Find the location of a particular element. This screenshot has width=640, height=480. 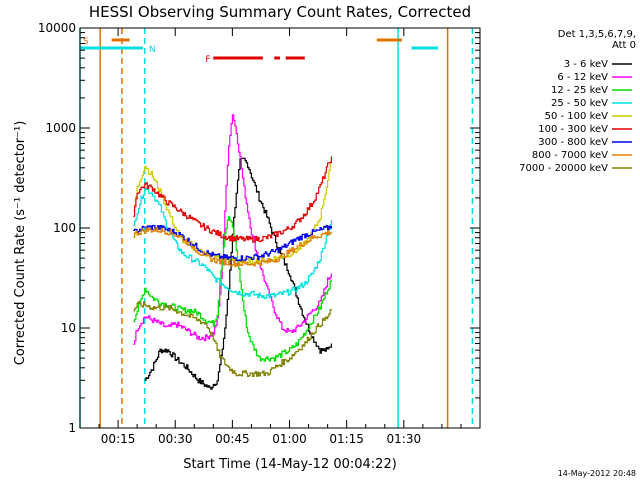

y-tick-label: 1000 is located at coordinates (60, 128).